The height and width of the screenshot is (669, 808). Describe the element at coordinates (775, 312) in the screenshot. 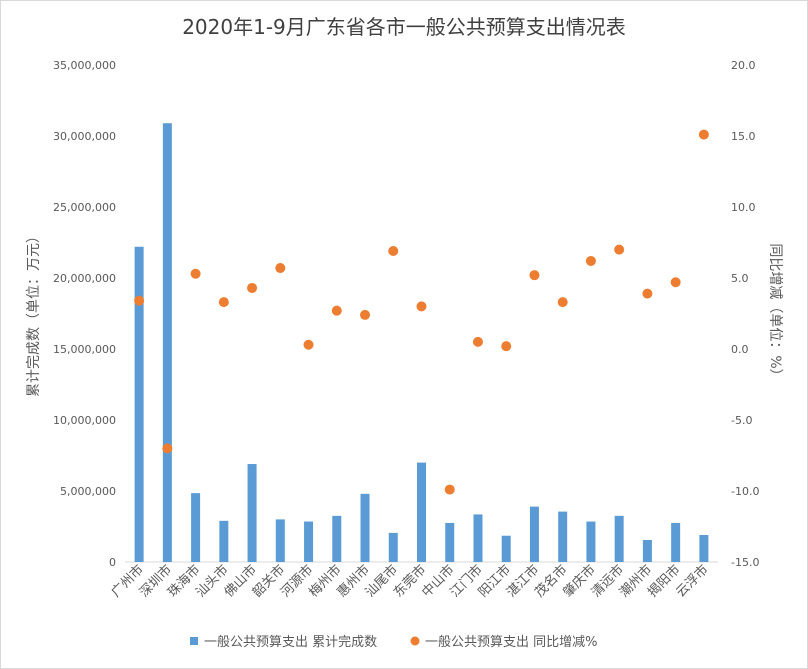

I see `y2-axis-title: 同比增减（单位：%）` at that location.